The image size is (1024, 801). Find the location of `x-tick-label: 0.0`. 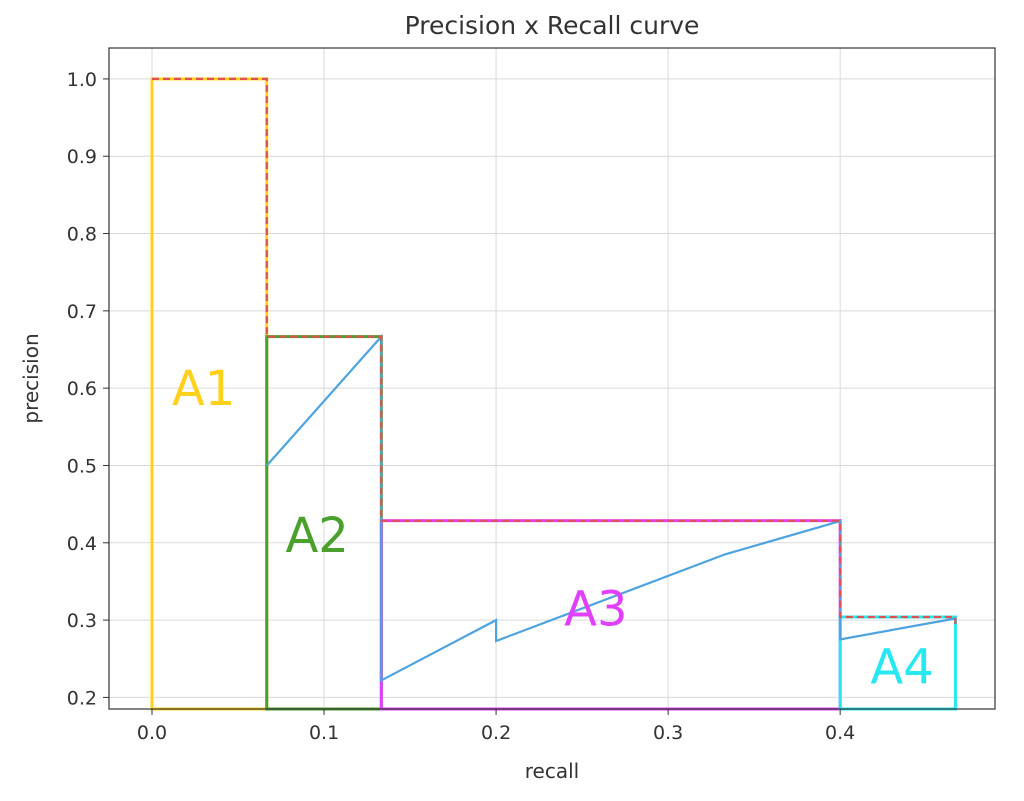

x-tick-label: 0.0 is located at coordinates (152, 733).